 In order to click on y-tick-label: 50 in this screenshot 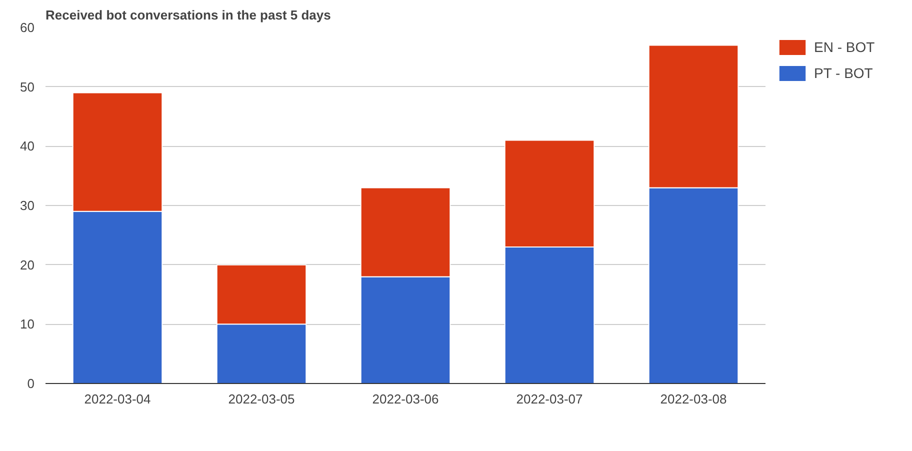, I will do `click(27, 86)`.